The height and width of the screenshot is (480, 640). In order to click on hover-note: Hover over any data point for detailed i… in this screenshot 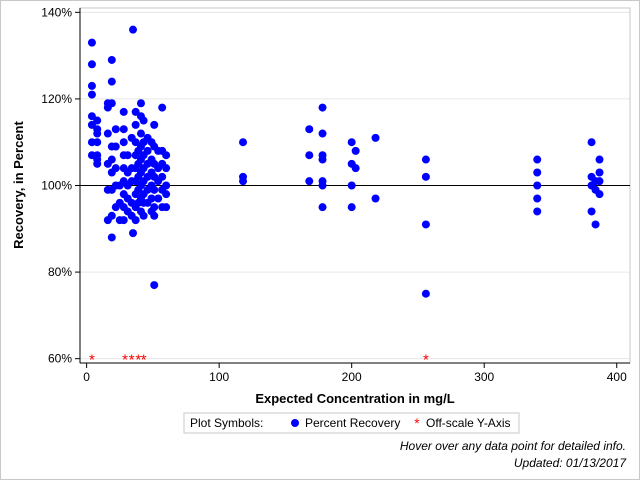, I will do `click(512, 446)`.